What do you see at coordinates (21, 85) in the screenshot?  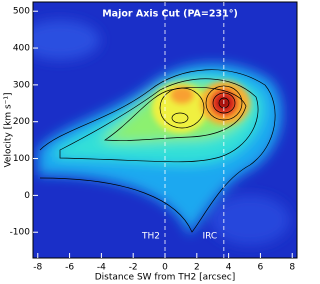 I see `y-tick-label: 300` at bounding box center [21, 85].